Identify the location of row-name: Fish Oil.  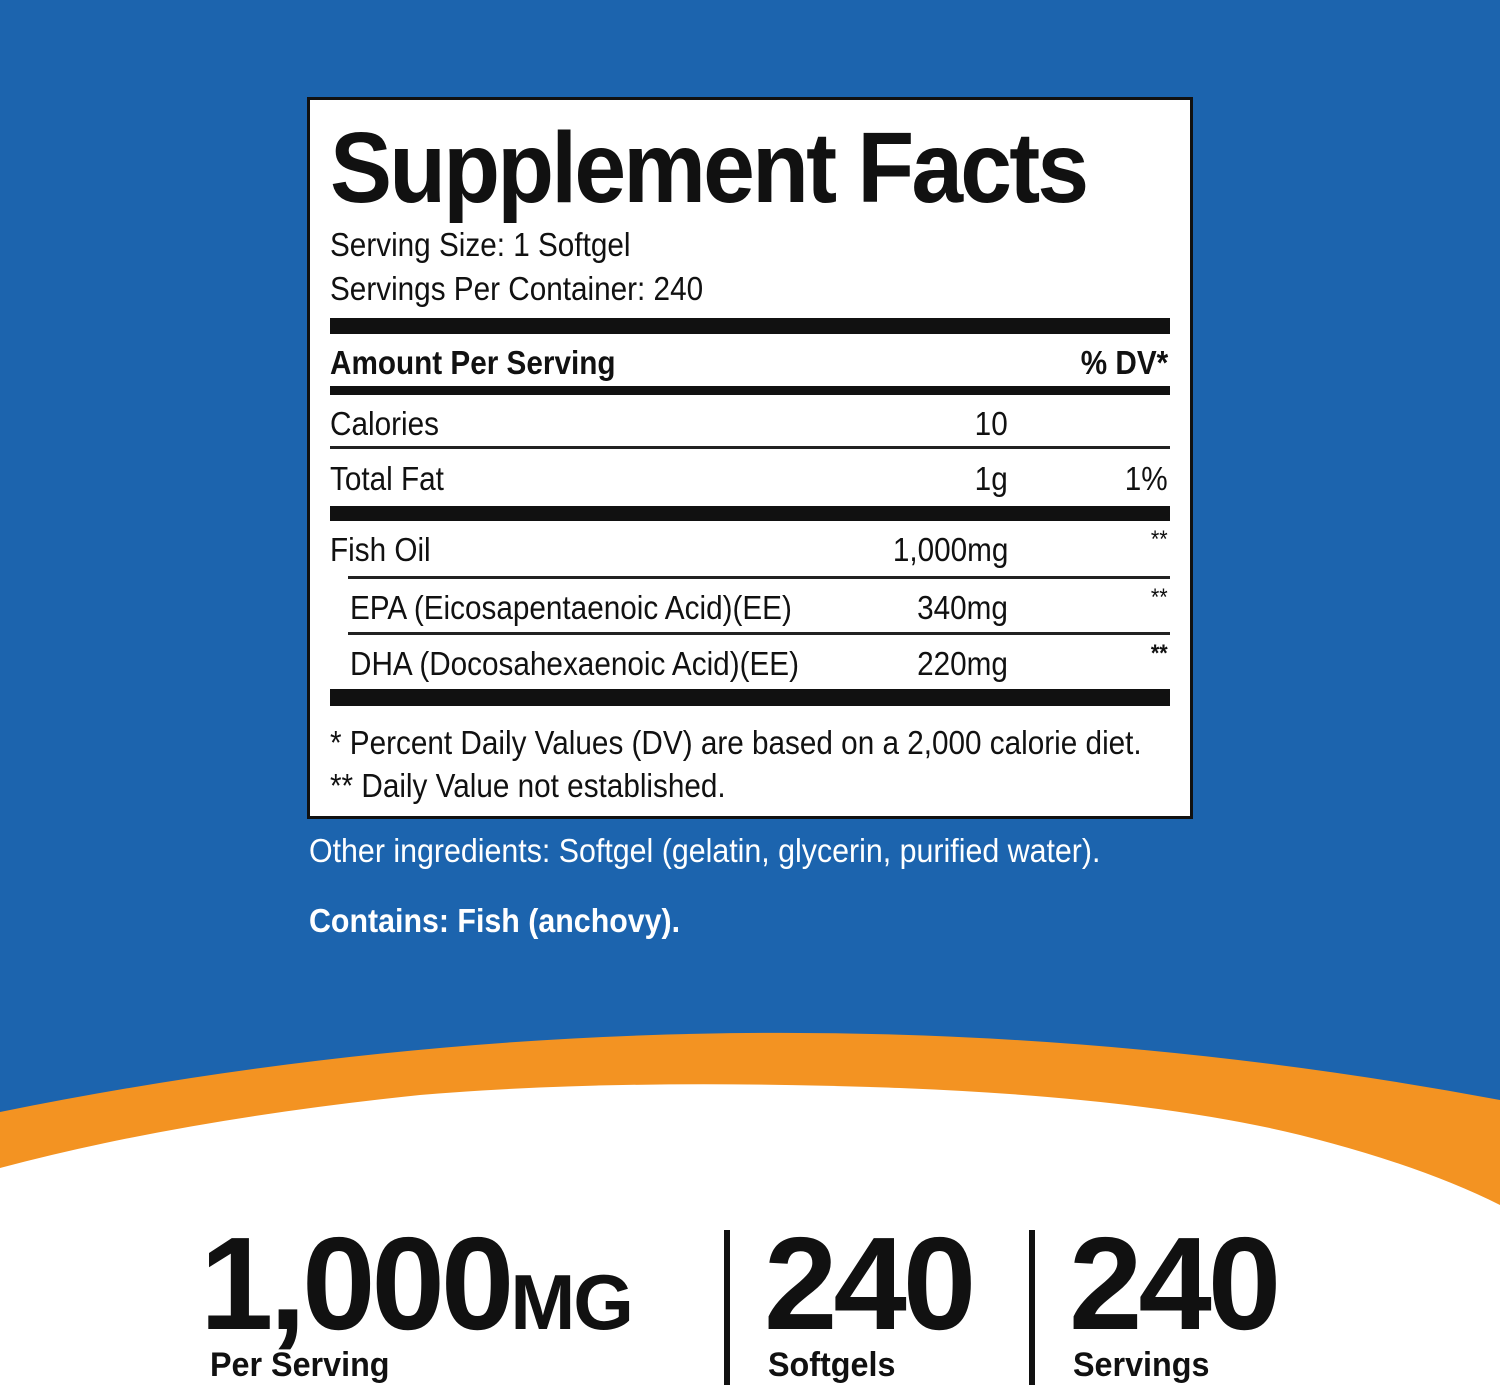
(380, 549).